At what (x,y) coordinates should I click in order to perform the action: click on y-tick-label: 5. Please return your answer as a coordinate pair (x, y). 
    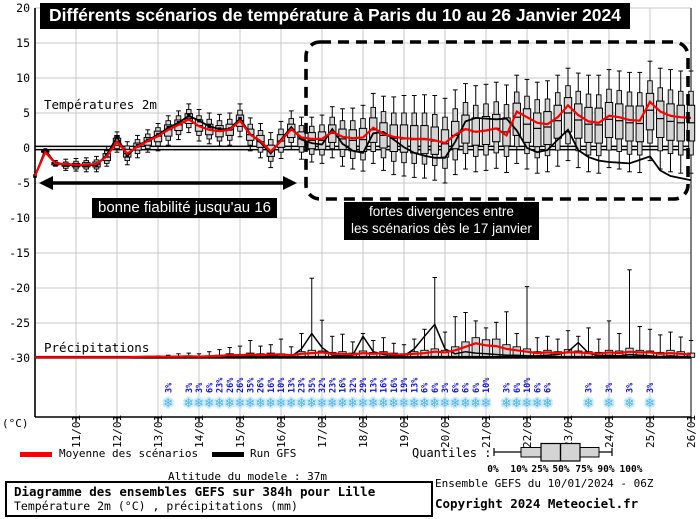
    Looking at the image, I should click on (26, 113).